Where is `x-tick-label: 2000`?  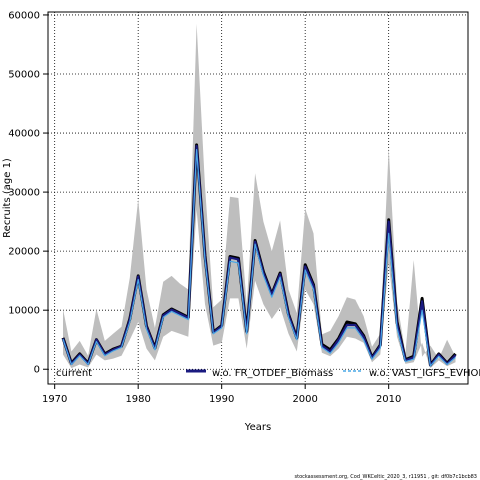 x-tick-label: 2000 is located at coordinates (304, 399).